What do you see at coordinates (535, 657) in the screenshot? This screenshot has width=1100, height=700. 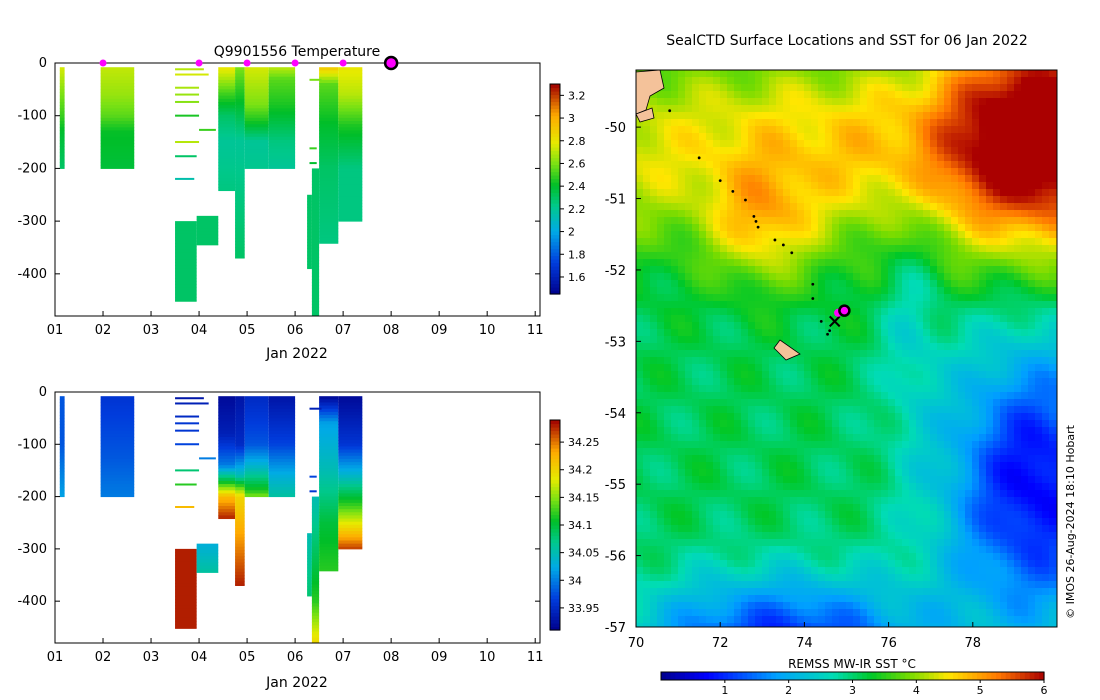 I see `x-tick-label: 11` at bounding box center [535, 657].